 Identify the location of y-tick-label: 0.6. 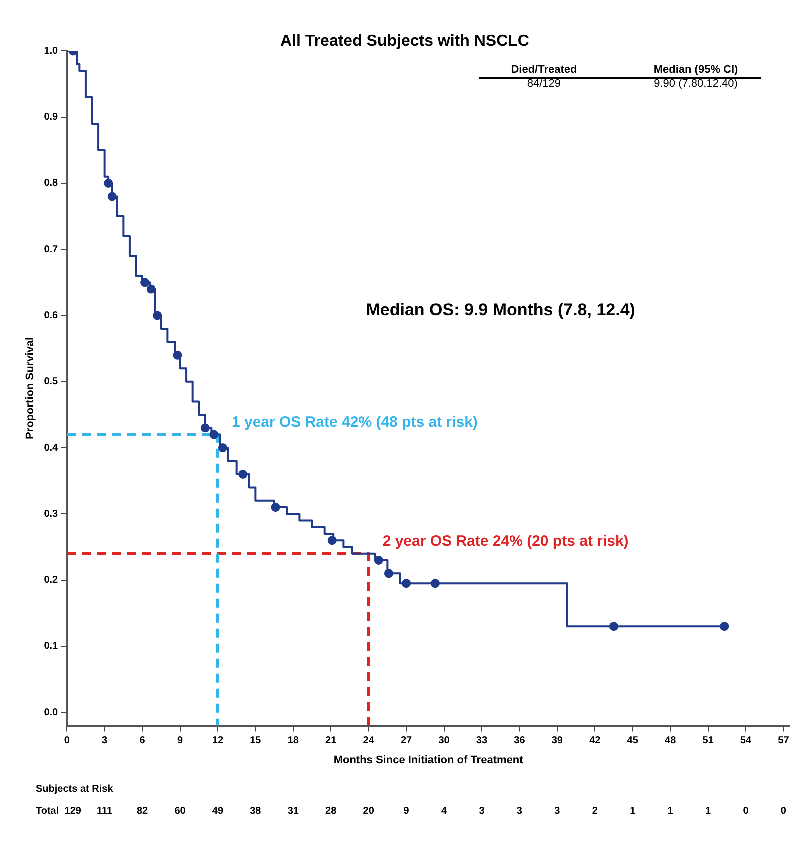
(51, 316).